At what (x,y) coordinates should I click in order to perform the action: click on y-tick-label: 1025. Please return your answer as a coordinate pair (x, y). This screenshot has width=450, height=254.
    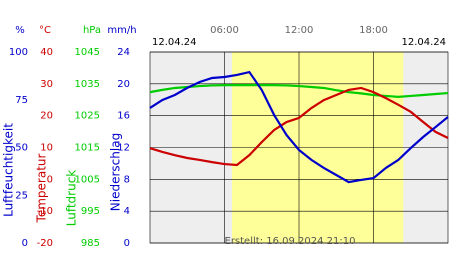
    Looking at the image, I should click on (87, 116).